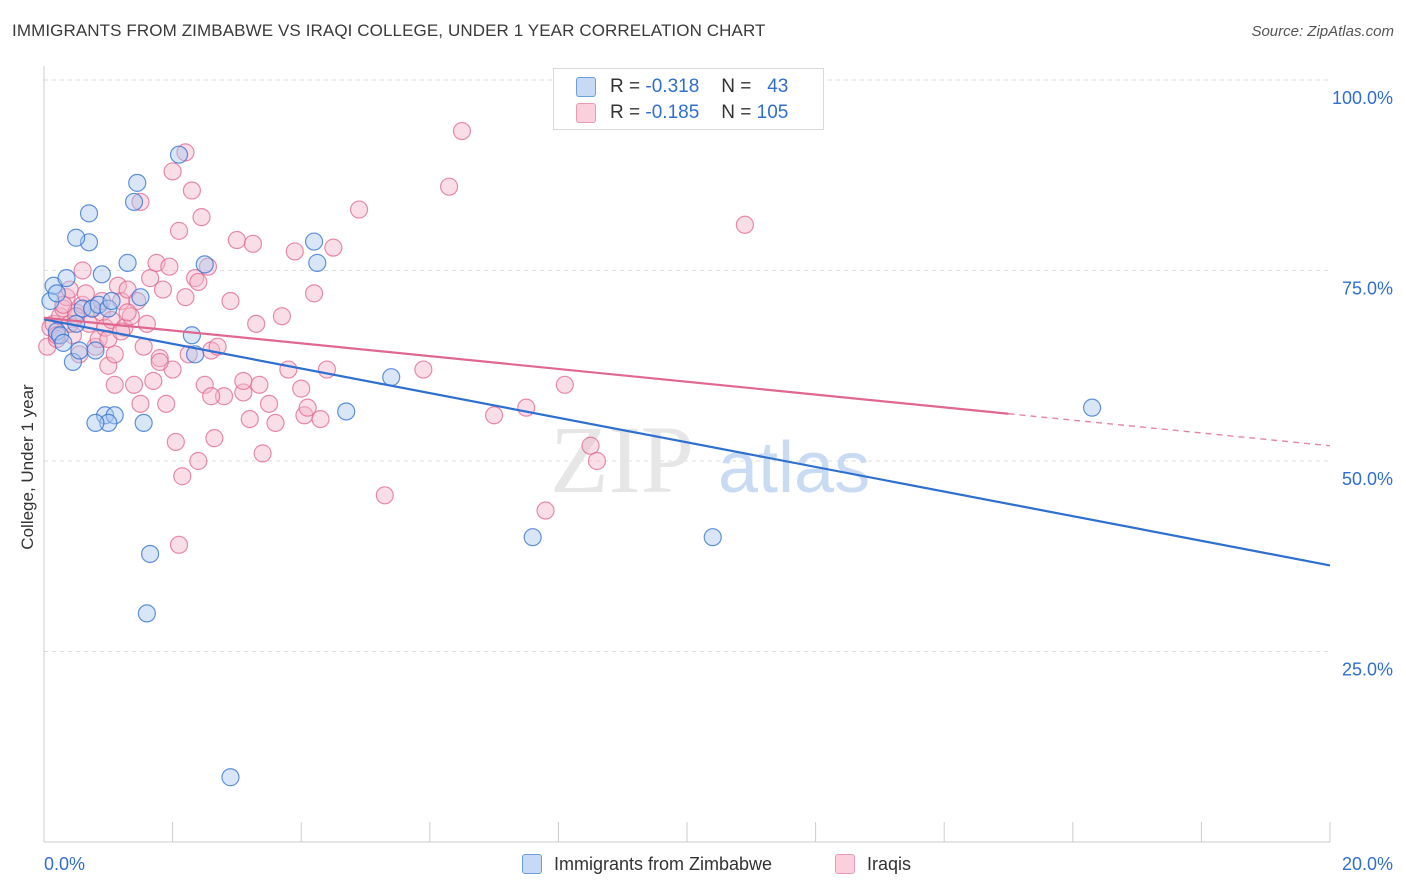  Describe the element at coordinates (688, 99) in the screenshot. I see `correlation-legend: R = -0.318 N = 43 R = -0.185 N = 105` at that location.